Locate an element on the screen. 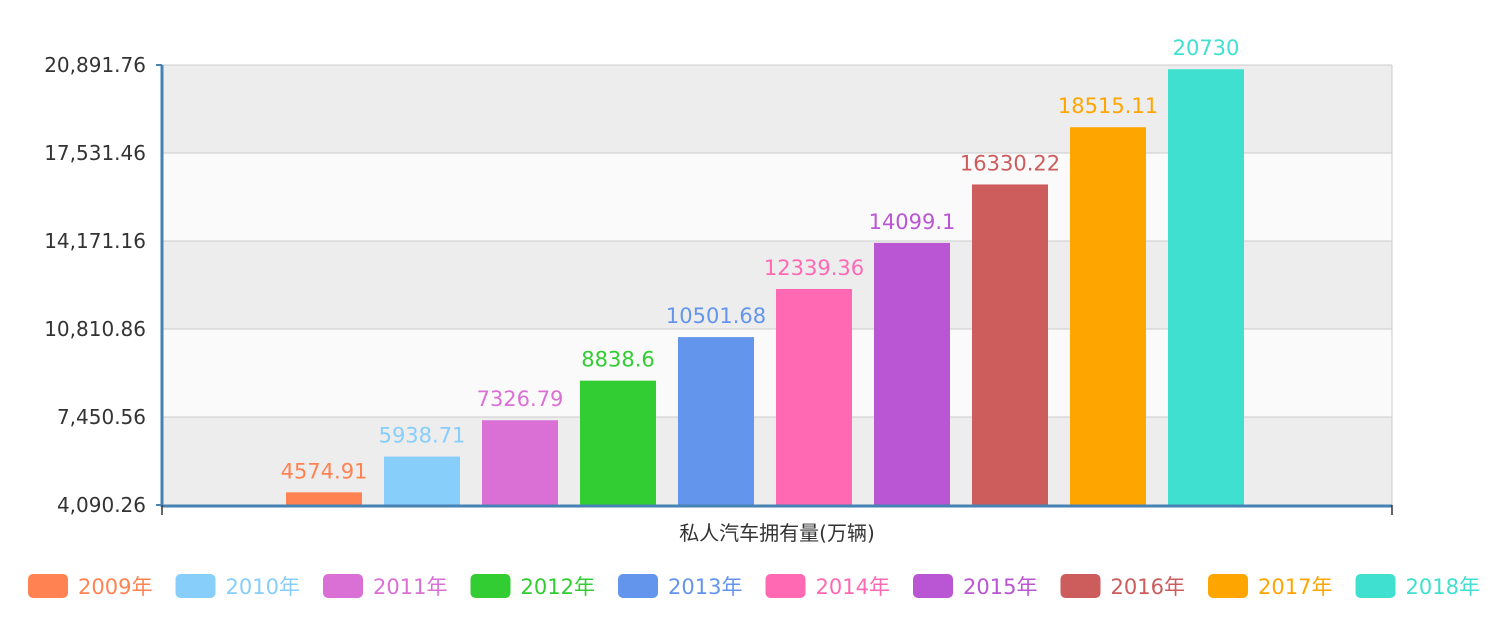 This screenshot has height=634, width=1500. legend-label: 2014年 is located at coordinates (853, 587).